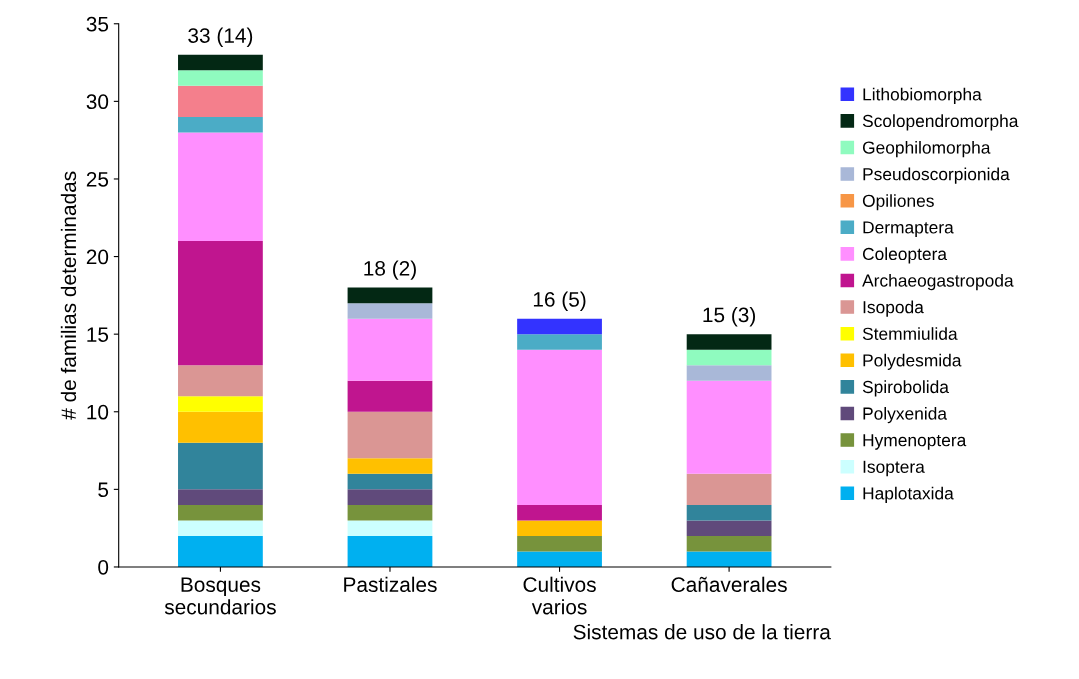 The height and width of the screenshot is (679, 1079). What do you see at coordinates (220, 37) in the screenshot?
I see `total-label: 33 (14)` at bounding box center [220, 37].